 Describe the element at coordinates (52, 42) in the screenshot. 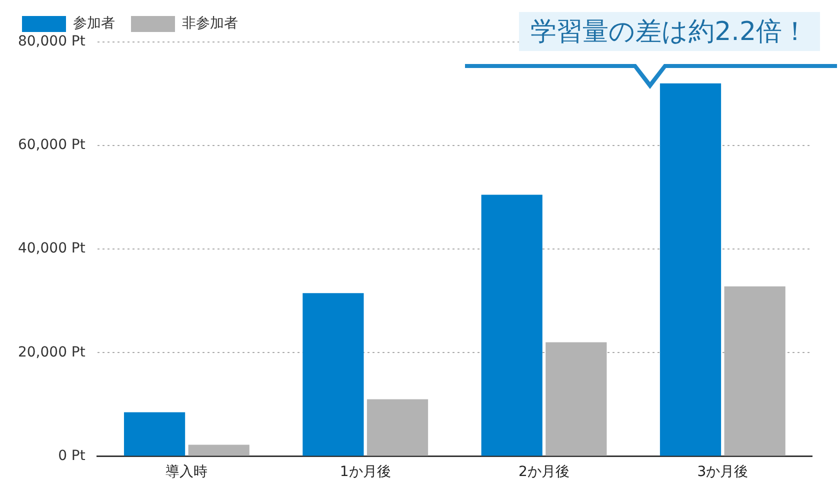

I see `y-tick-label: 80,000 Pt` at that location.